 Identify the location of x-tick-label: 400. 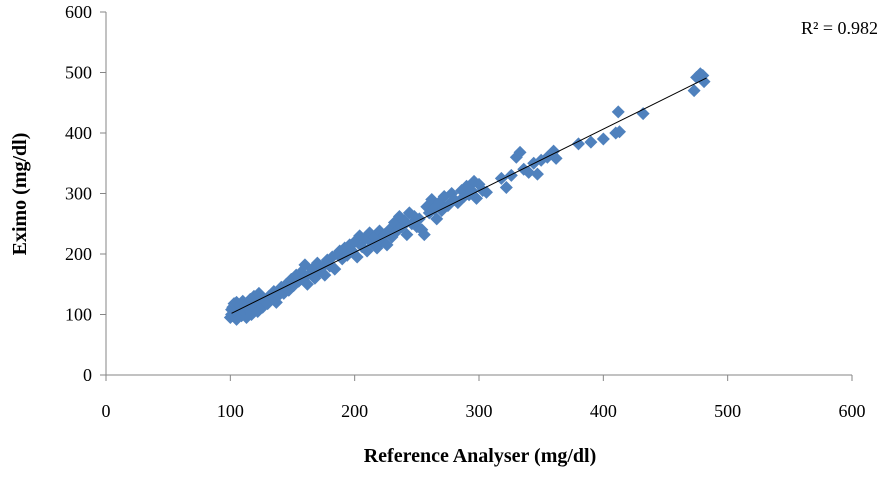
(603, 411).